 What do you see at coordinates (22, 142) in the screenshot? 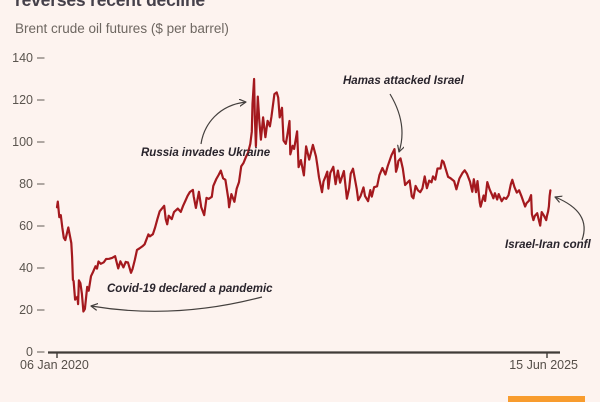
I see `y-tick-label: 100` at bounding box center [22, 142].